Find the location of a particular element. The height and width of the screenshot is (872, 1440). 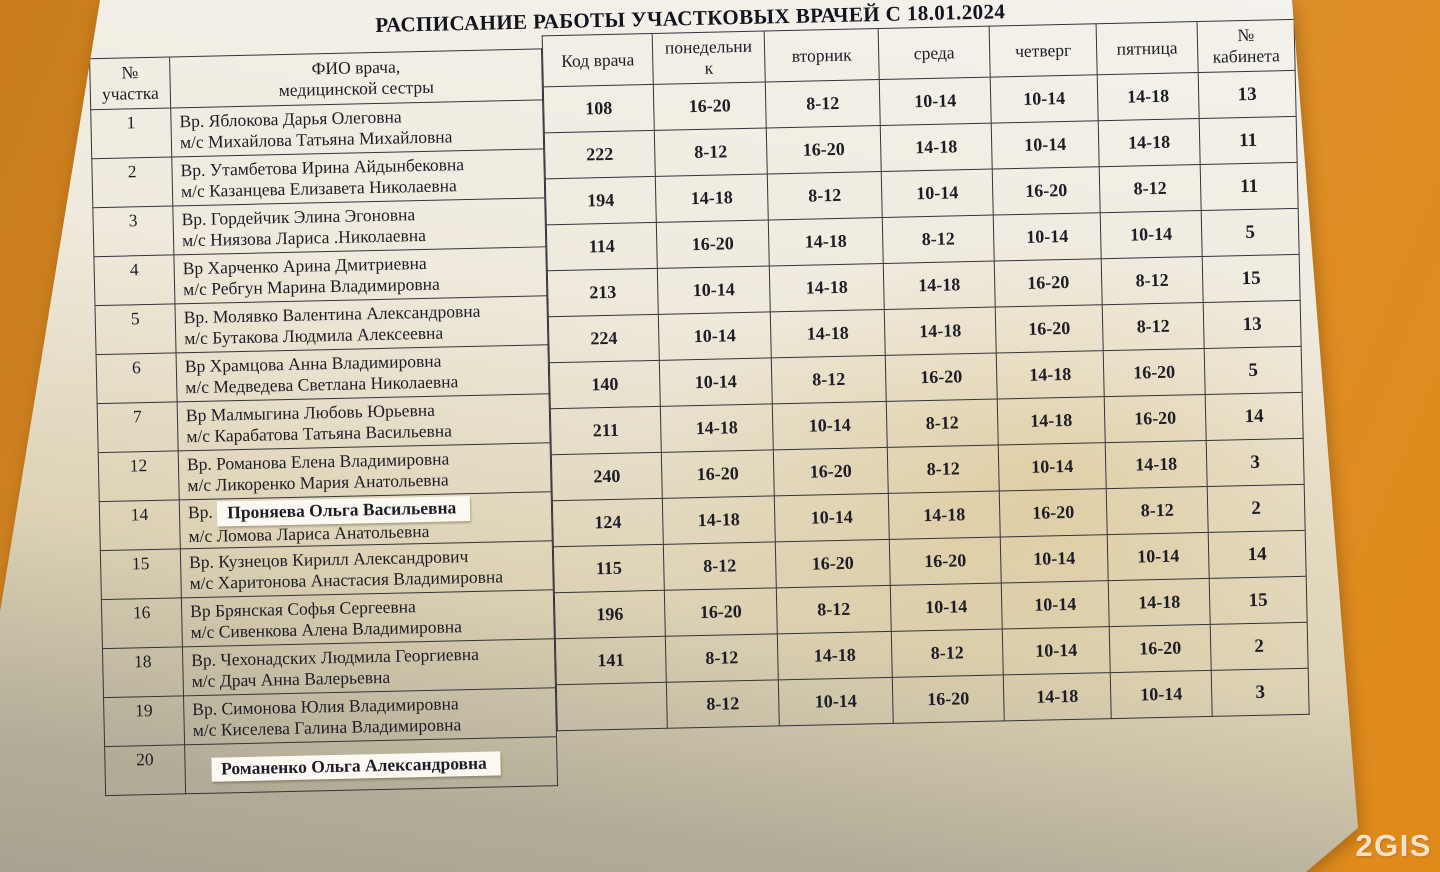

table-row: 20 Романенко Ольга Александровна is located at coordinates (331, 766).